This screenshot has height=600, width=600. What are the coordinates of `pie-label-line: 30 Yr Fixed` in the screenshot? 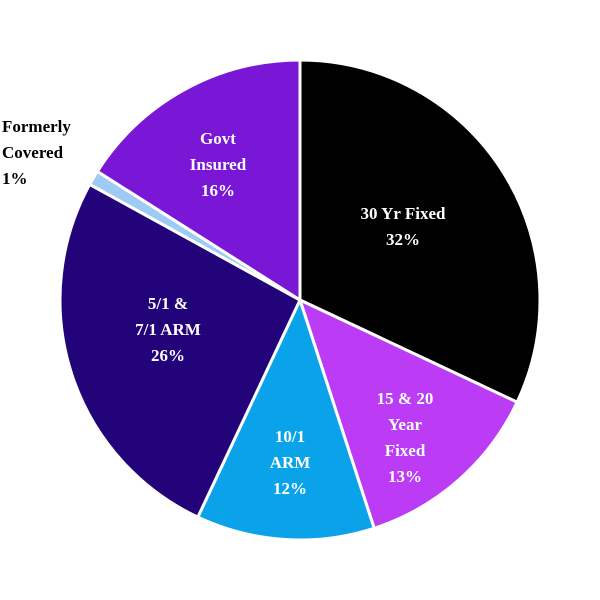 It's located at (404, 213).